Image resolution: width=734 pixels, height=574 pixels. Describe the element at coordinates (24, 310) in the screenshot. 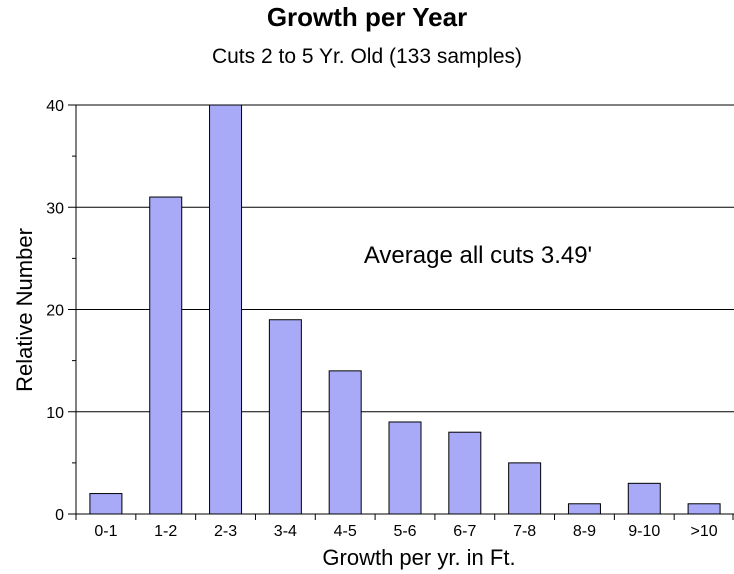

I see `y-axis-label: Relative Number` at that location.